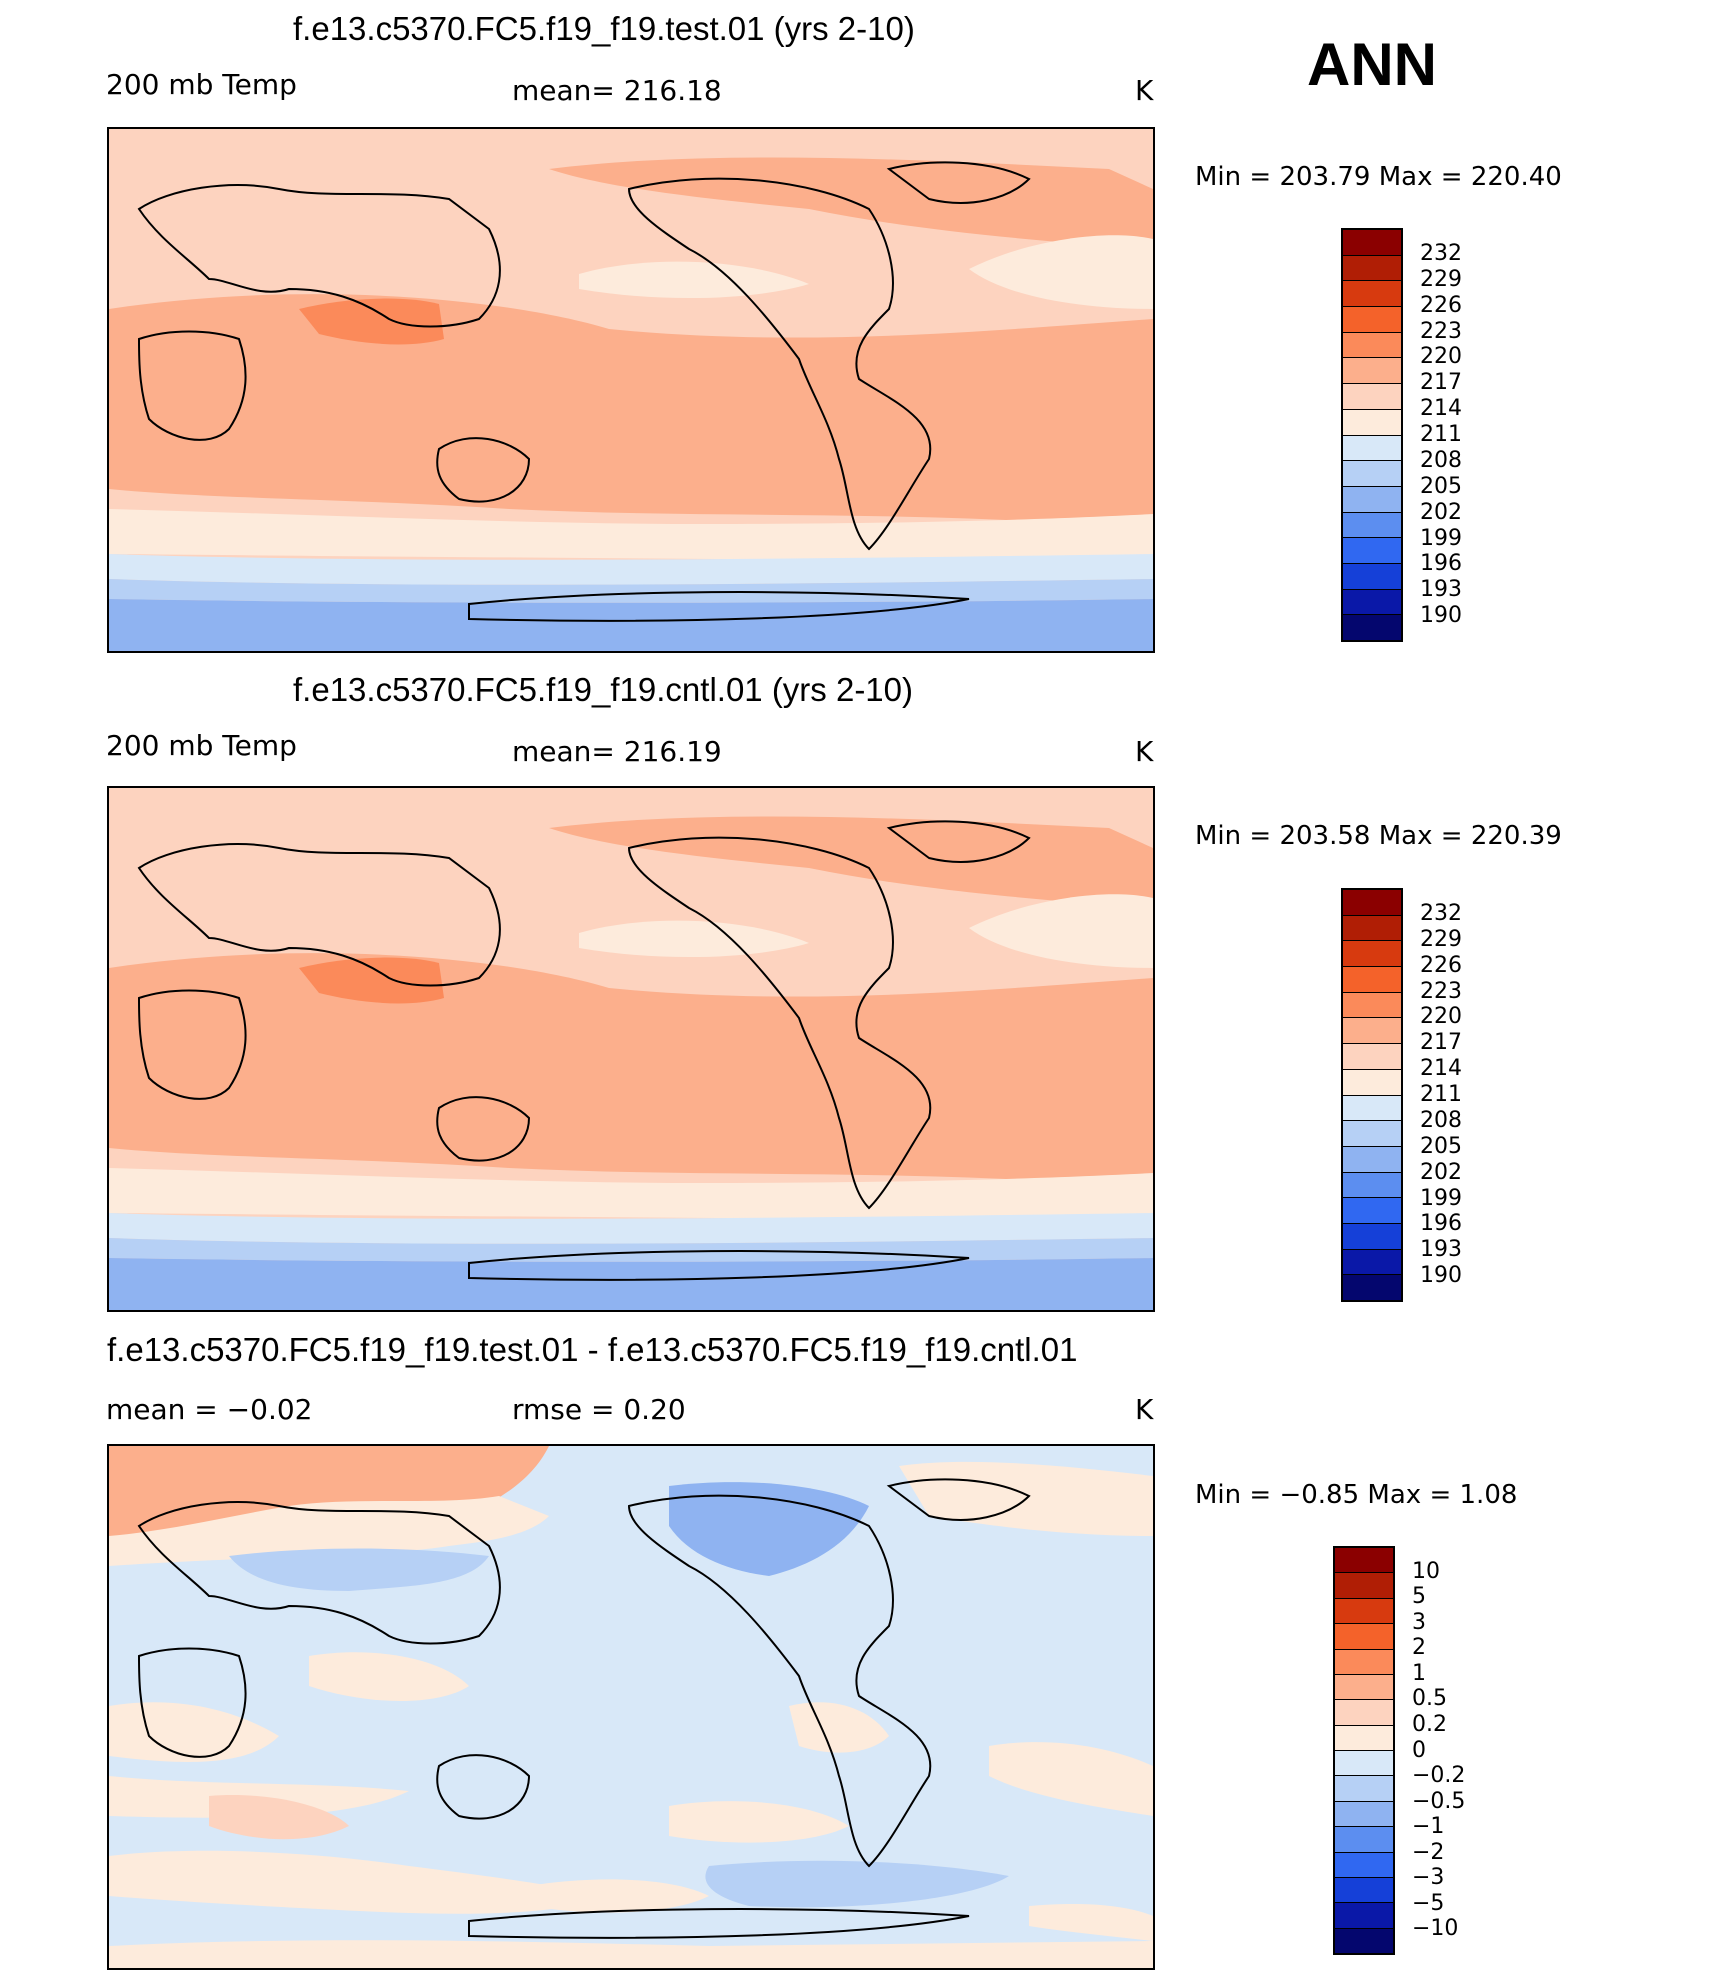 The height and width of the screenshot is (1970, 1710). What do you see at coordinates (1218, 177) in the screenshot?
I see `panel1-min-label: Min` at bounding box center [1218, 177].